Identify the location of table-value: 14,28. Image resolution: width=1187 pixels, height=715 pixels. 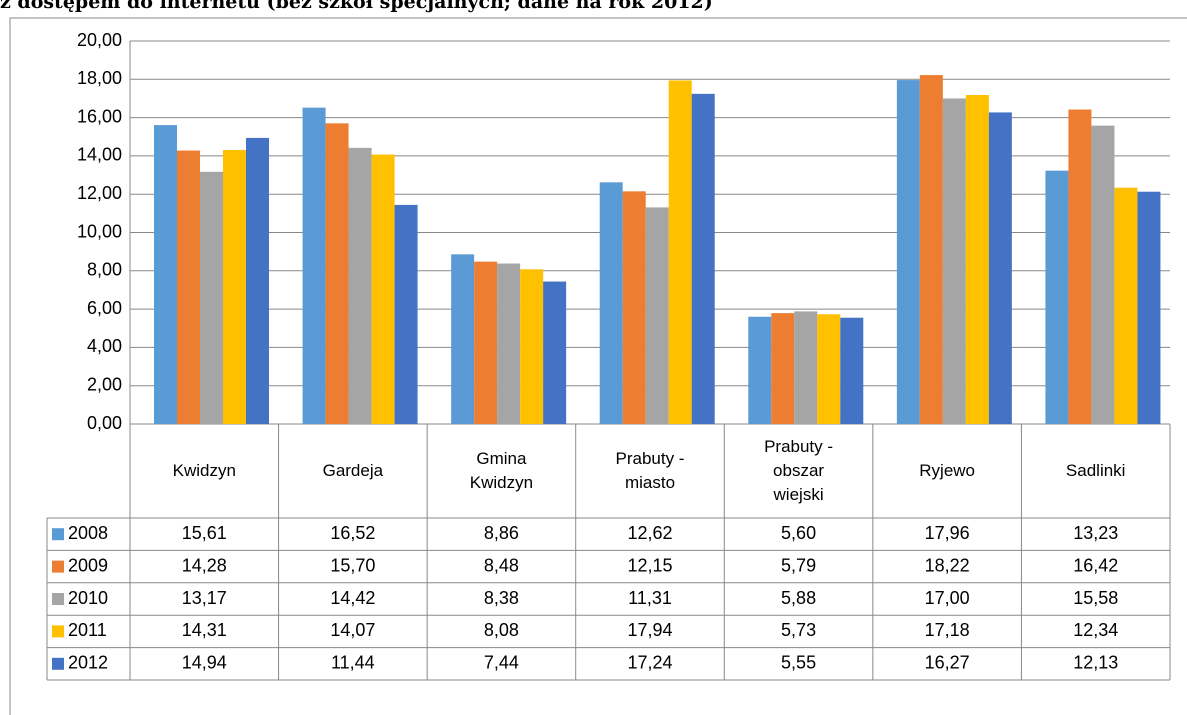
(204, 565).